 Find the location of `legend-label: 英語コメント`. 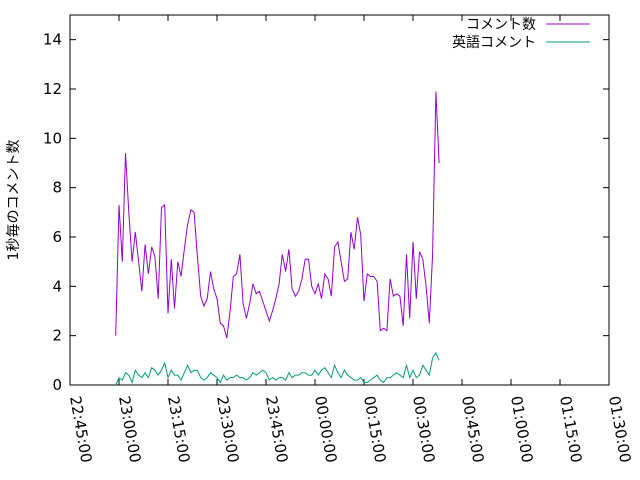

legend-label: 英語コメント is located at coordinates (494, 42).